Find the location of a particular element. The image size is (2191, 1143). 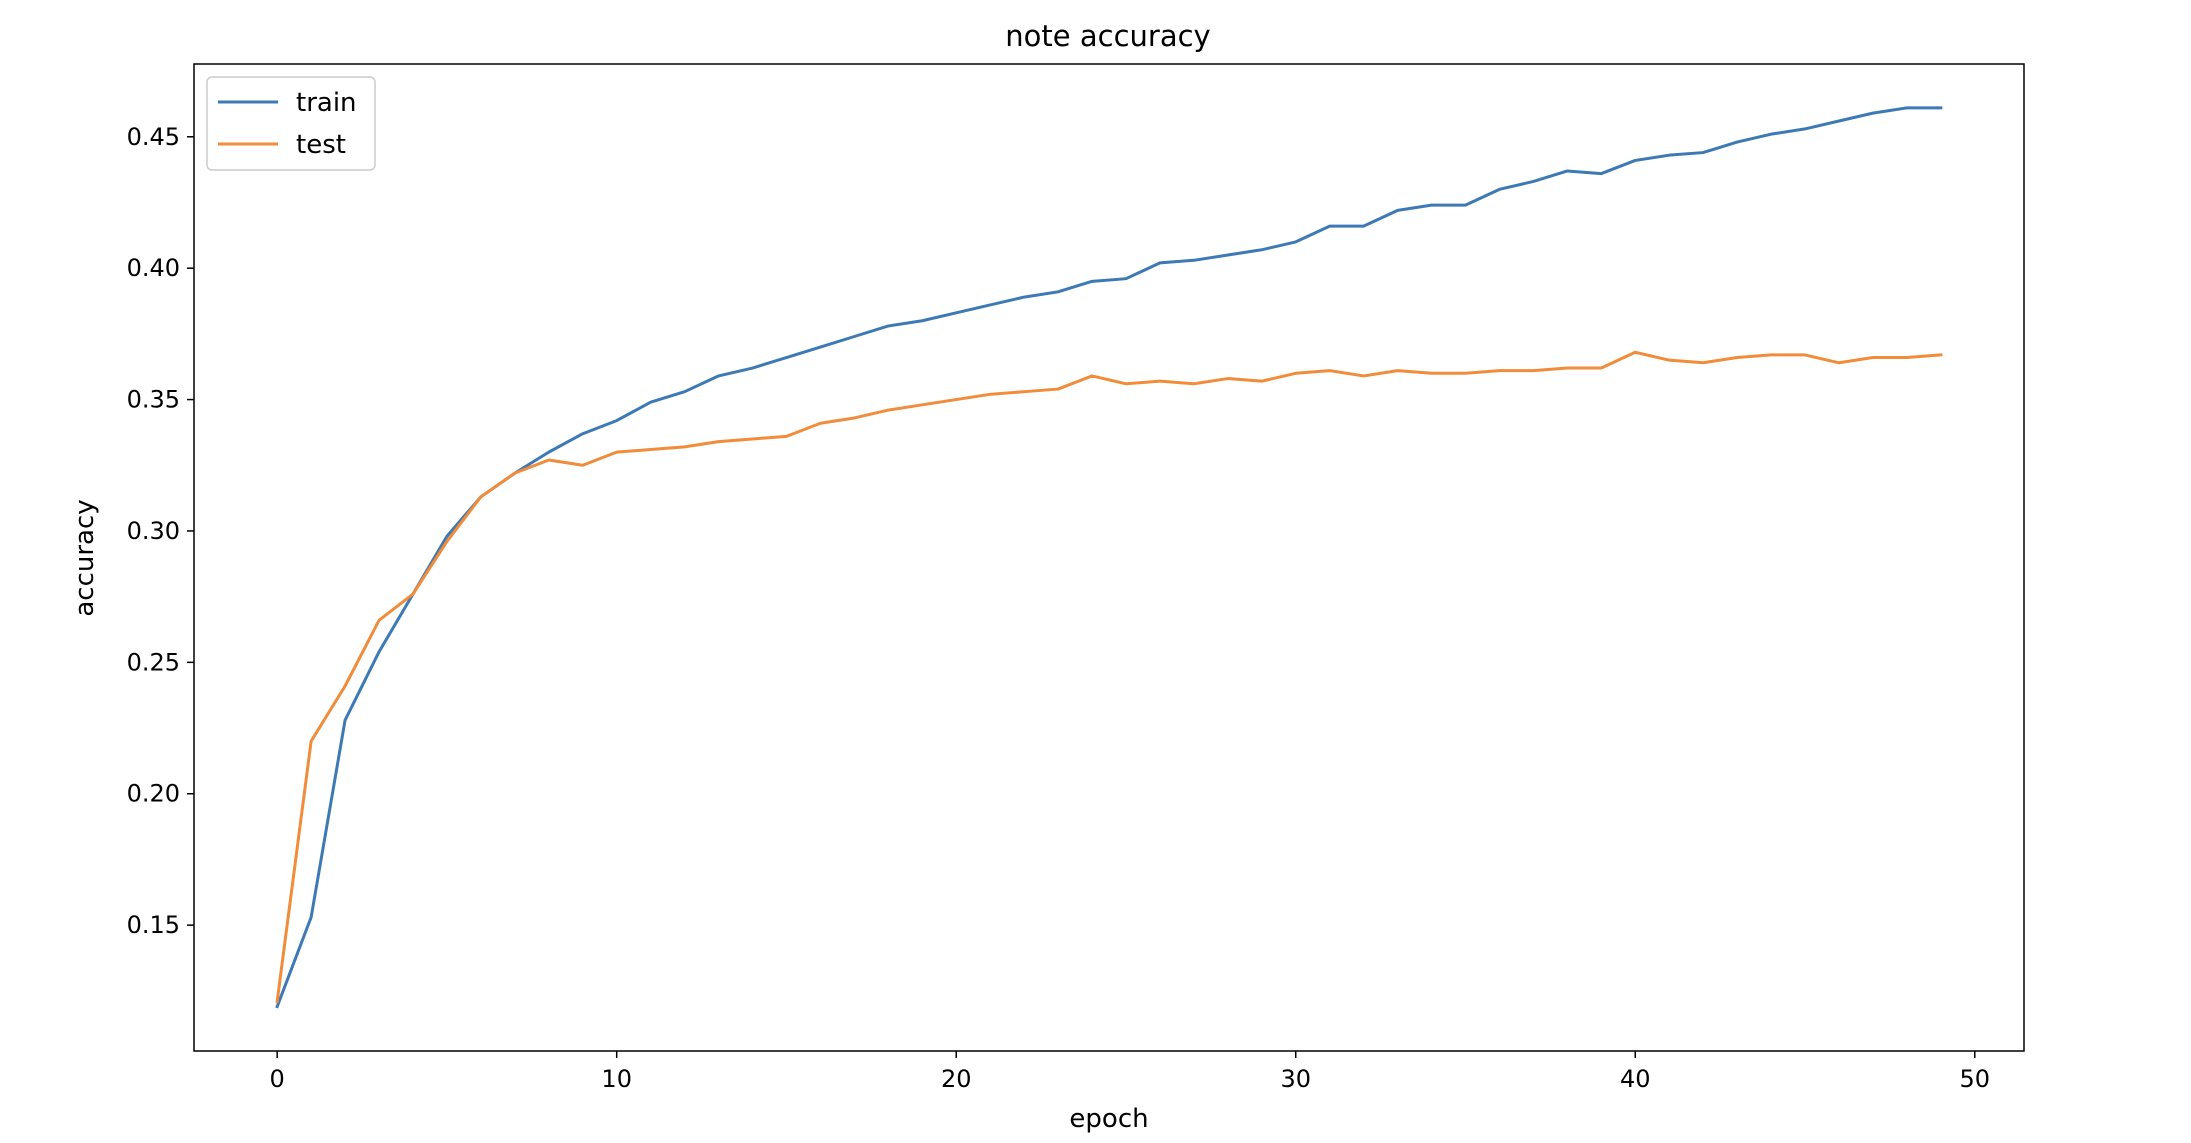

y-tick-label: 0.35 is located at coordinates (153, 400).